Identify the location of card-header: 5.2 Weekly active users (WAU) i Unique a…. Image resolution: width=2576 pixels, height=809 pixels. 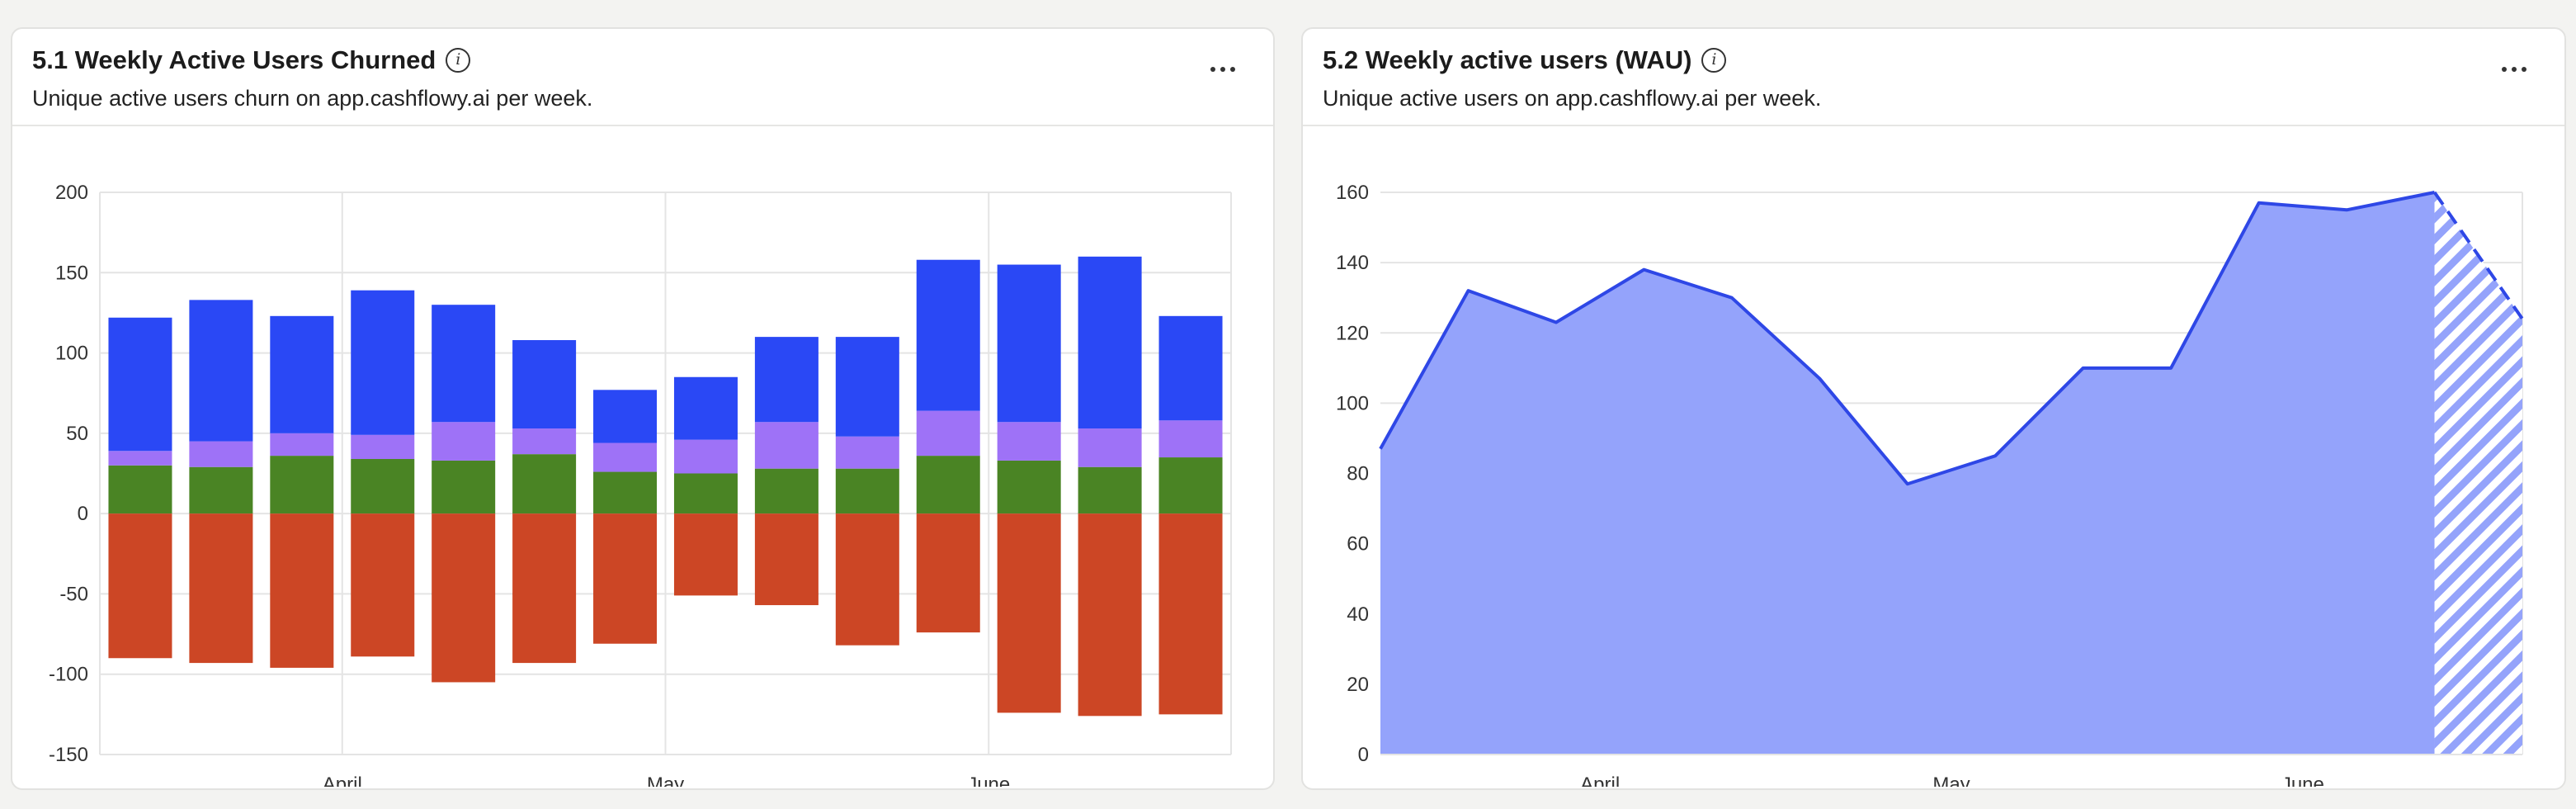
(1933, 77).